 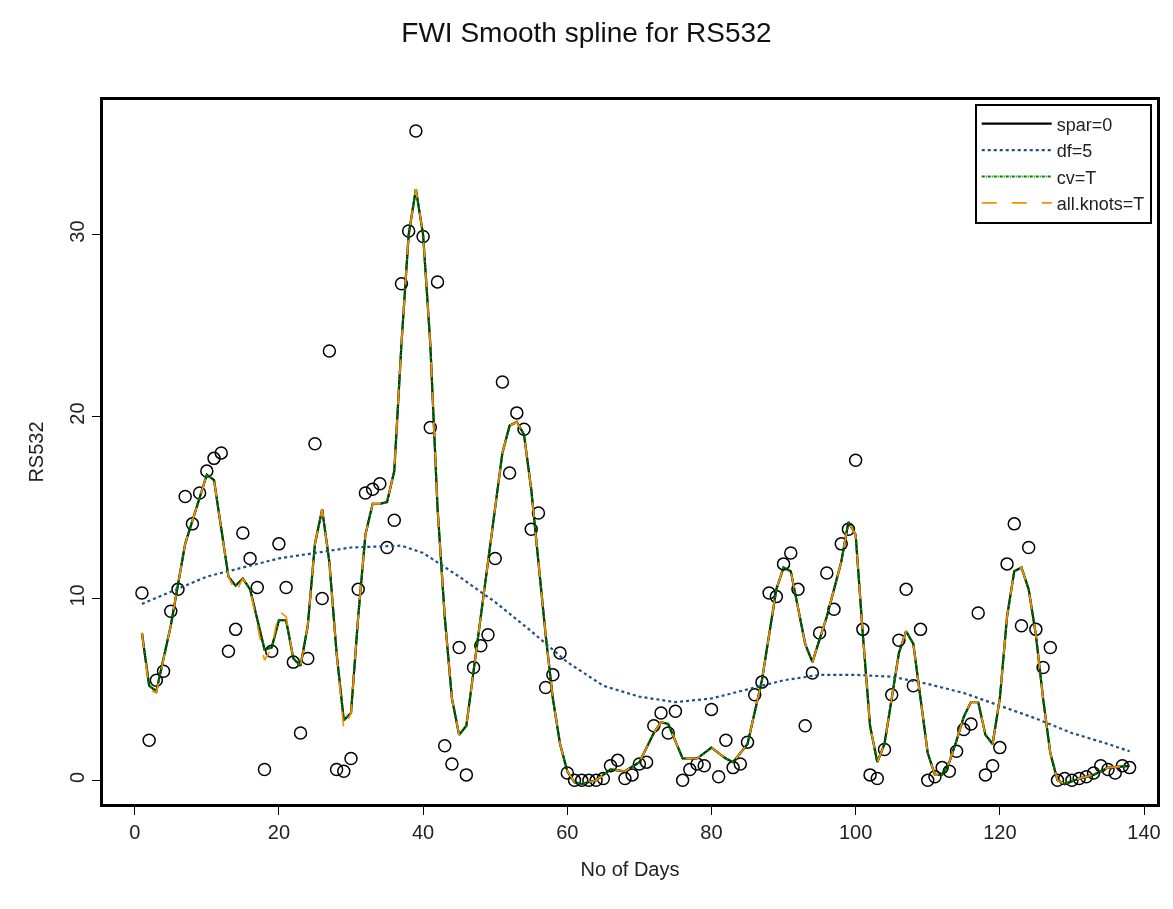 I want to click on legend-label: cv=T, so click(x=1076, y=177).